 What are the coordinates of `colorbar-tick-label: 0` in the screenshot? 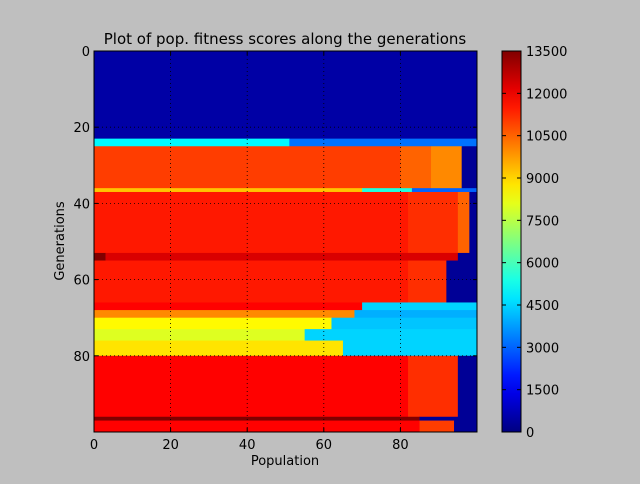 It's located at (530, 433).